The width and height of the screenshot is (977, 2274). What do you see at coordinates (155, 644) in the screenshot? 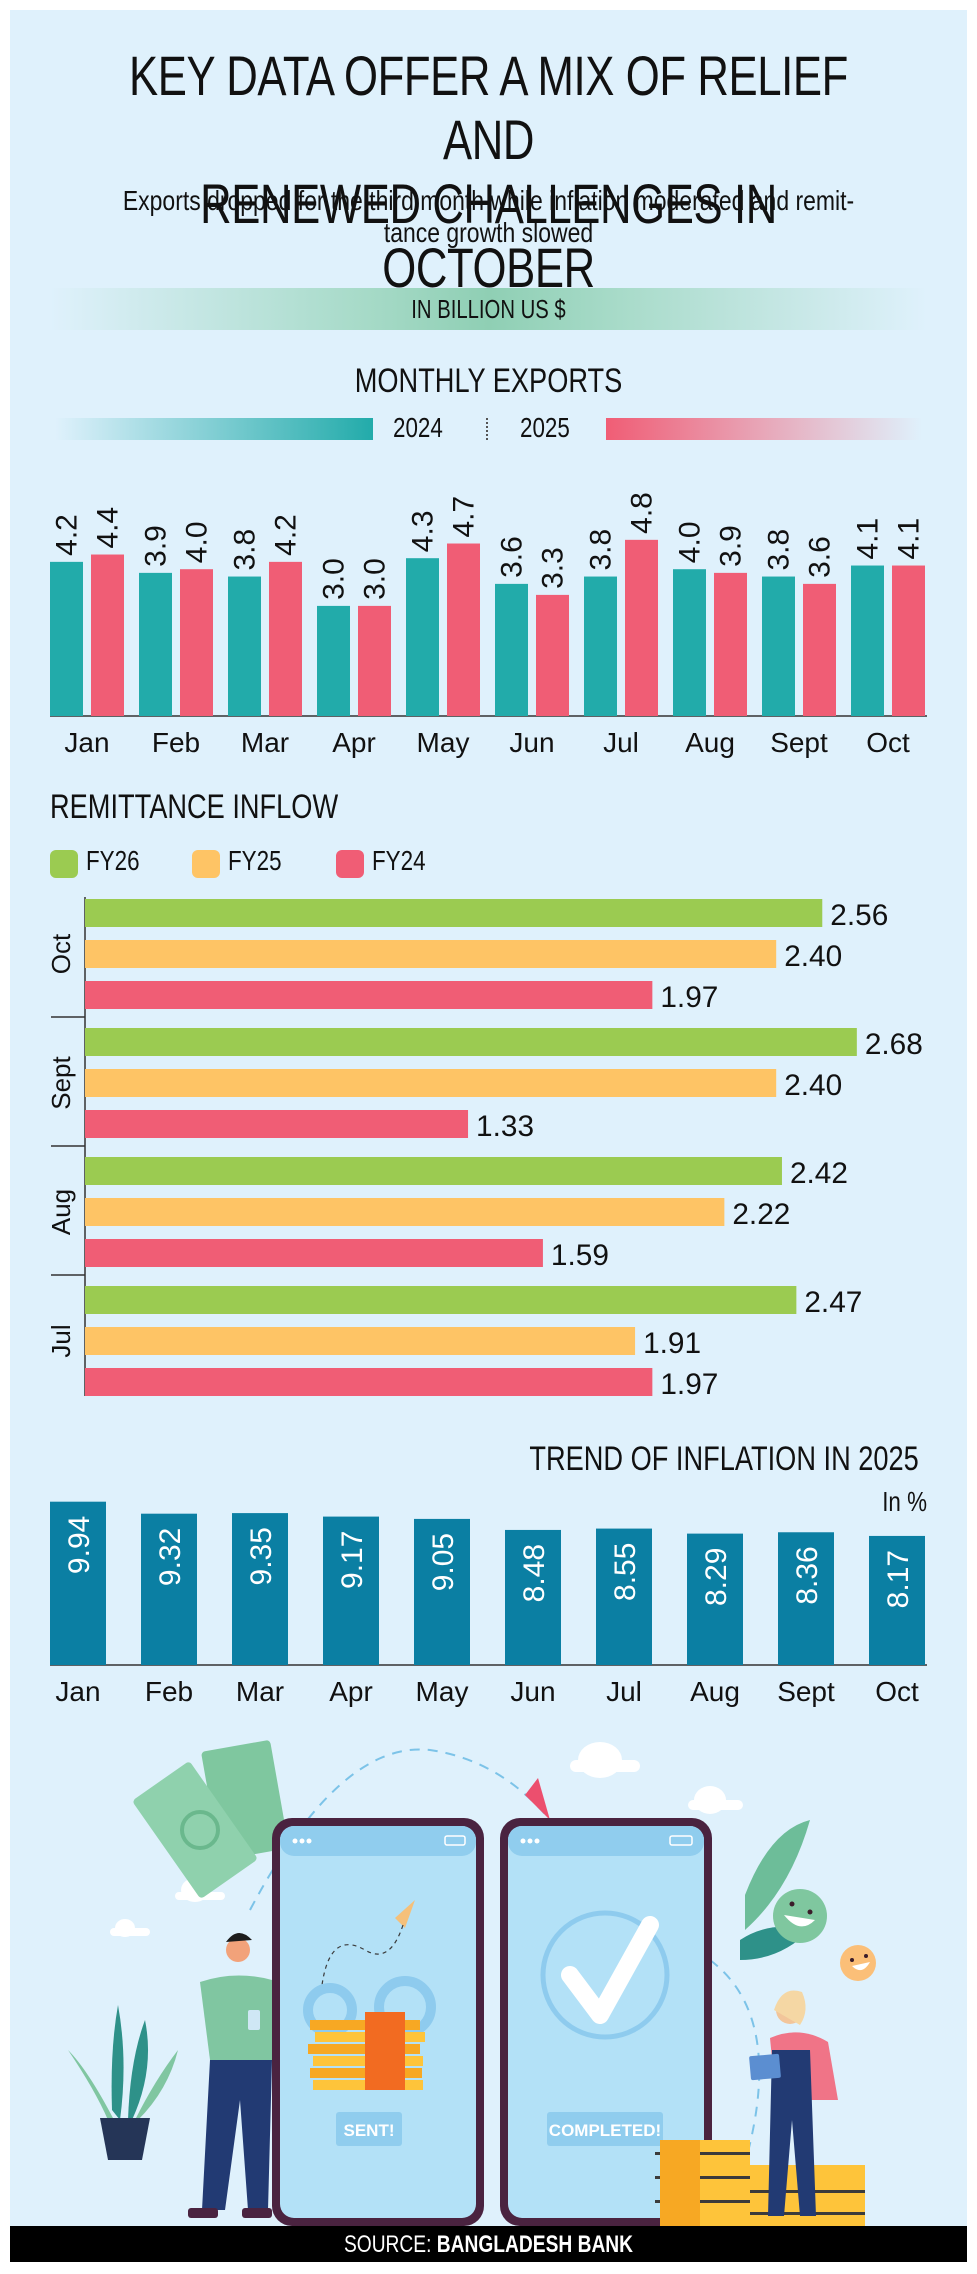
I see `bar-2024-Feb` at bounding box center [155, 644].